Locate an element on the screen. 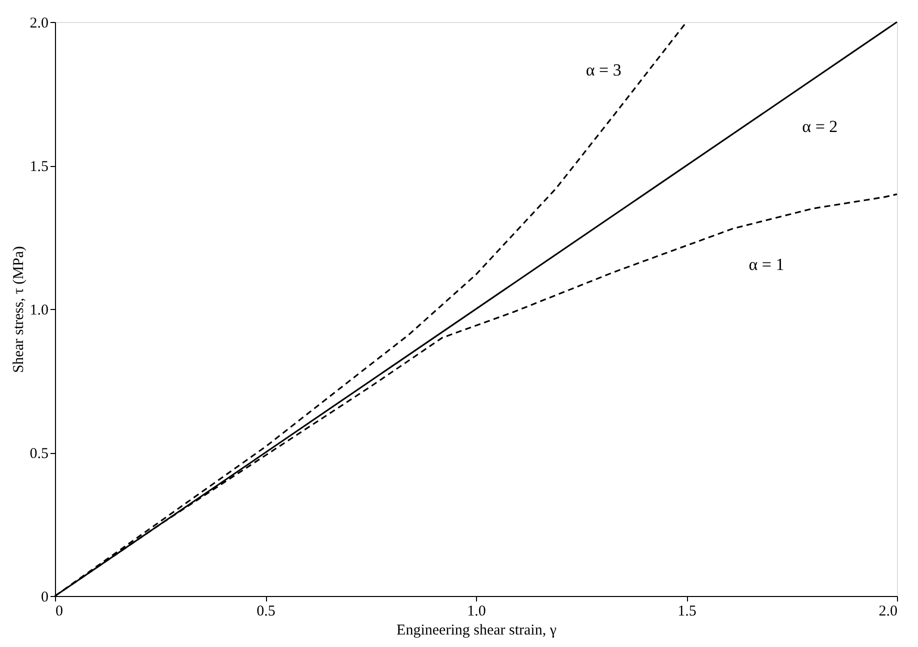  x-tick-label: 1.0 is located at coordinates (476, 612).